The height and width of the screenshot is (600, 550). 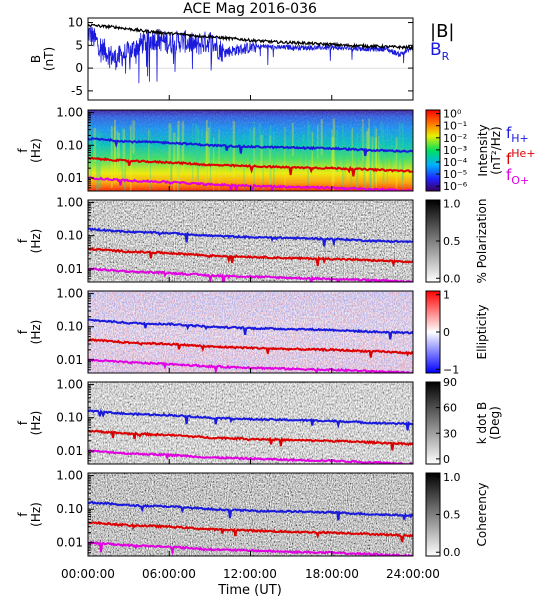 I want to click on intensity-y-label: f, so click(x=23, y=150).